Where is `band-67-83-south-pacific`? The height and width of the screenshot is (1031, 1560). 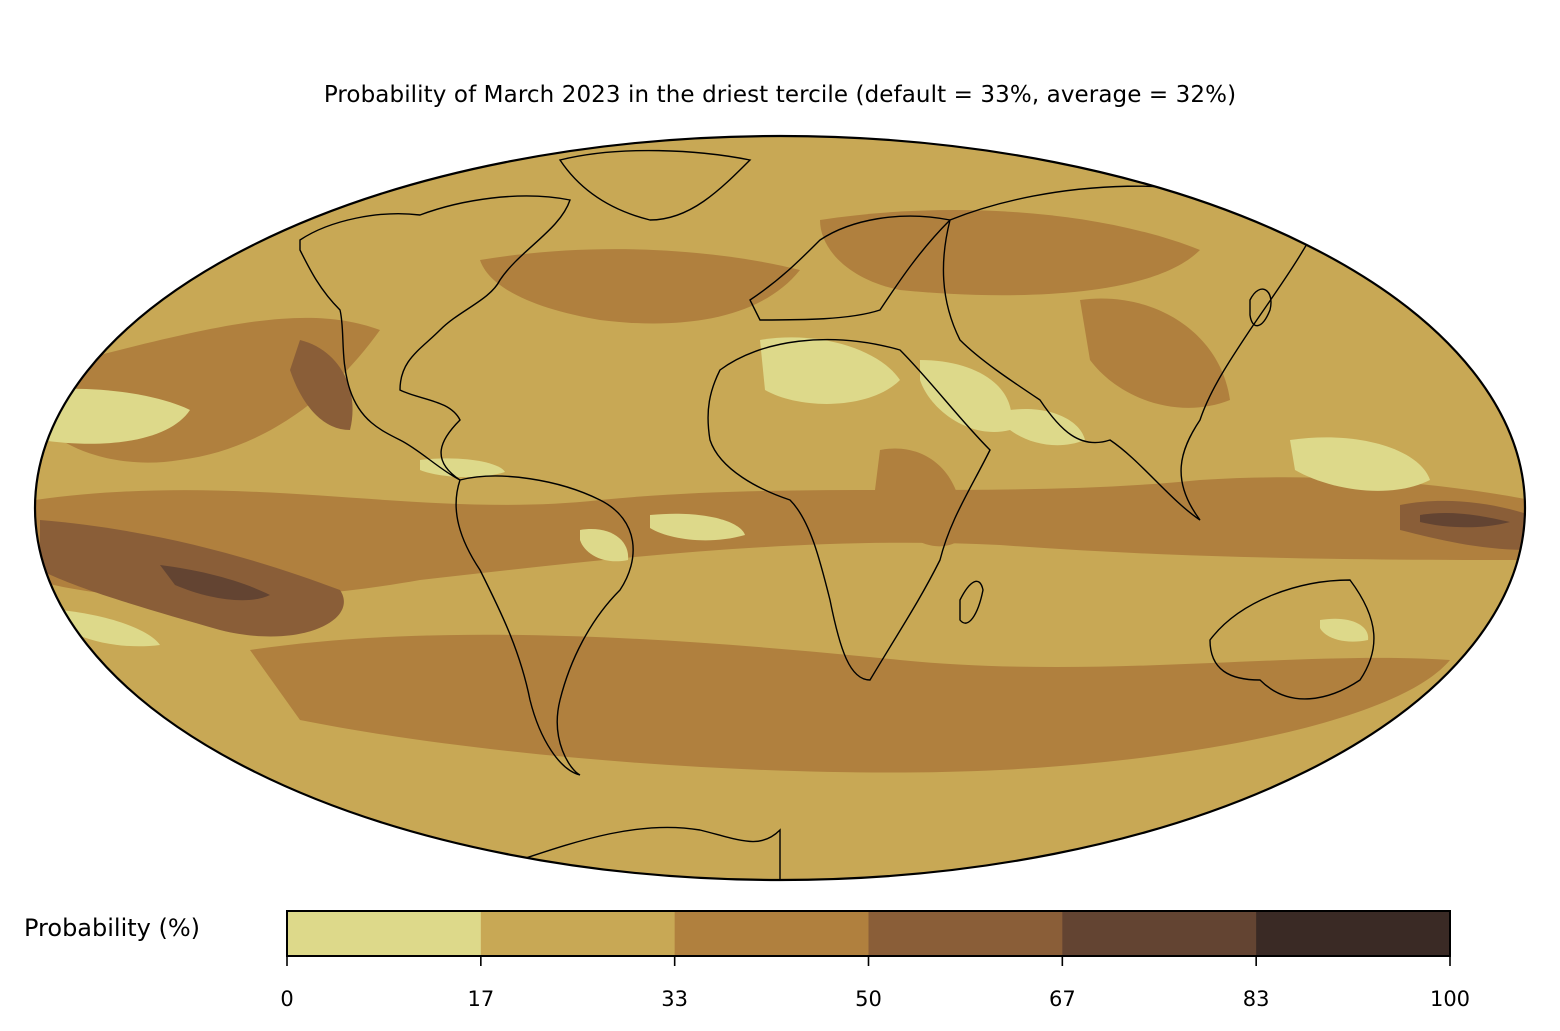
band-67-83-south-pacific is located at coordinates (215, 583).